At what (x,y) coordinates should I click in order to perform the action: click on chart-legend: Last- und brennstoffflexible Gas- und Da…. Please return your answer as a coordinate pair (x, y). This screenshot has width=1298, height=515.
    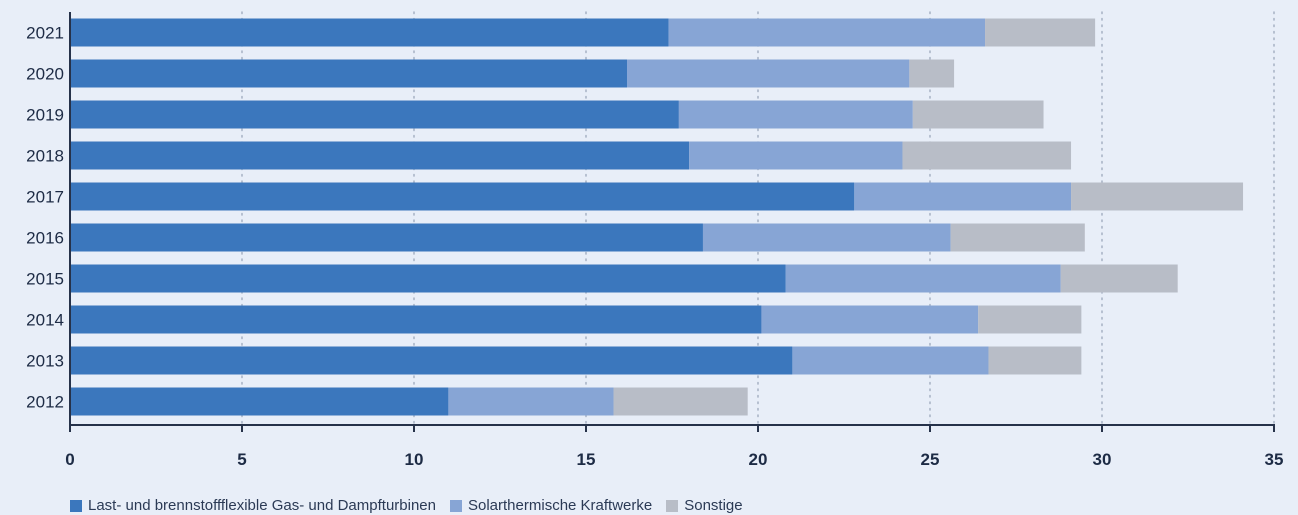
    Looking at the image, I should click on (406, 505).